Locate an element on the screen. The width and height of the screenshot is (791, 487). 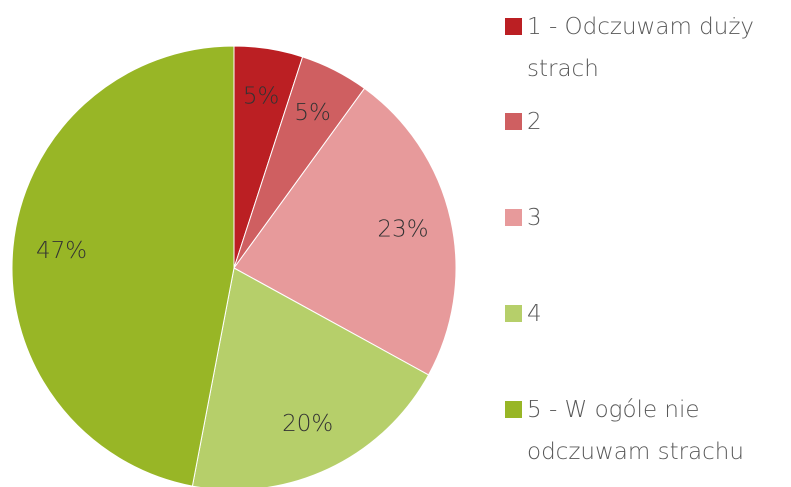
data-label: 47% is located at coordinates (61, 251).